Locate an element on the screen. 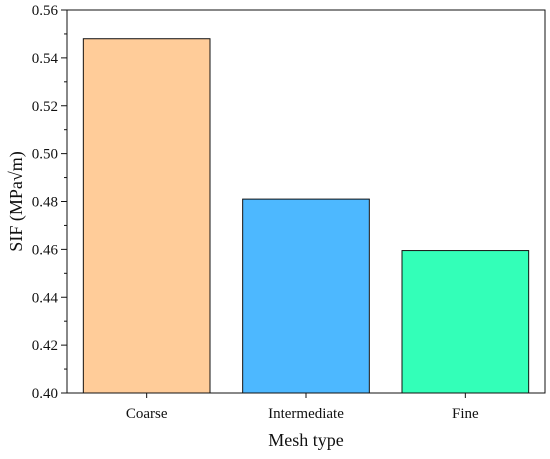  y-tick-label: 0.56 is located at coordinates (45, 11).